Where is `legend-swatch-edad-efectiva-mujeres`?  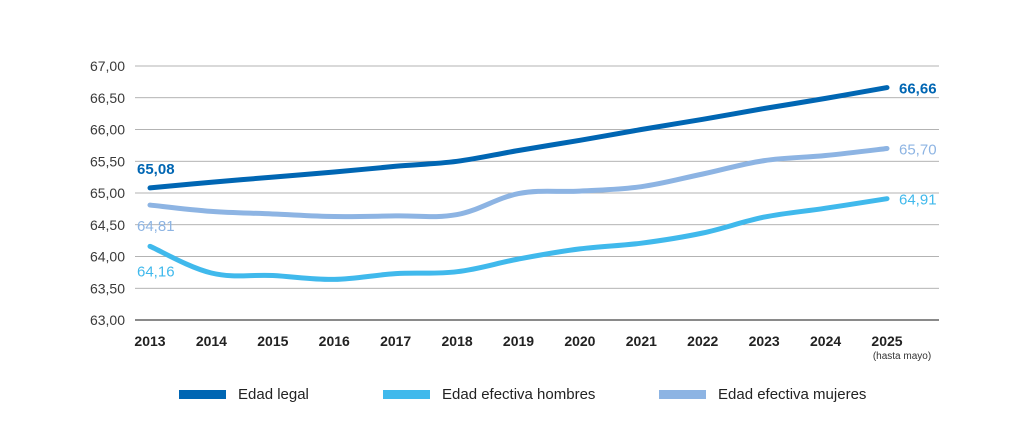
legend-swatch-edad-efectiva-mujeres is located at coordinates (682, 394).